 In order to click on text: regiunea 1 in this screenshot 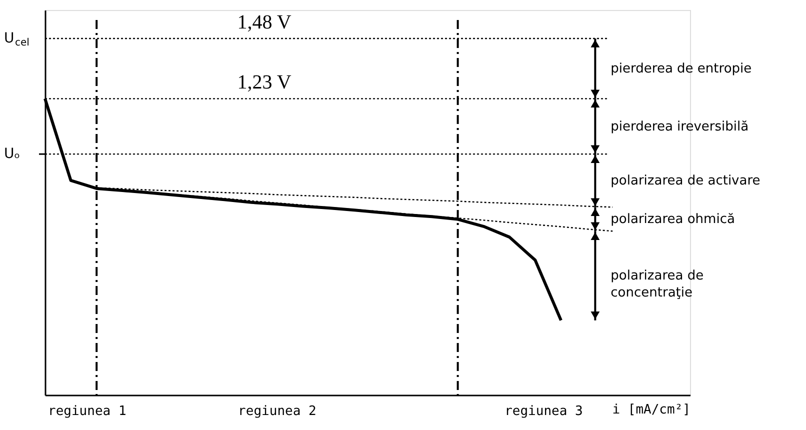, I will do `click(87, 411)`.